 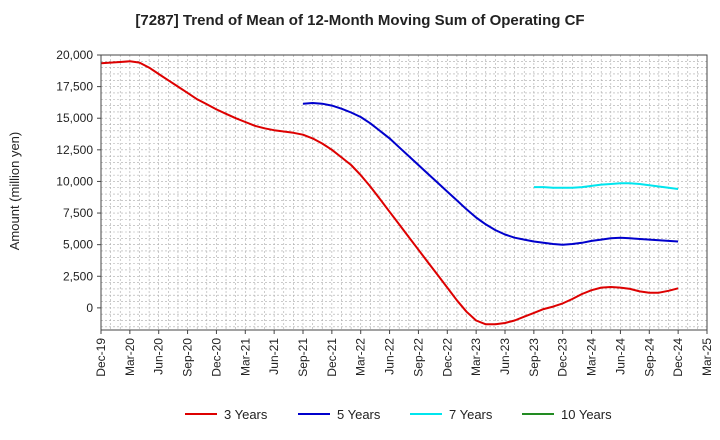 I want to click on x-tick-label: Mar-21, so click(x=245, y=357).